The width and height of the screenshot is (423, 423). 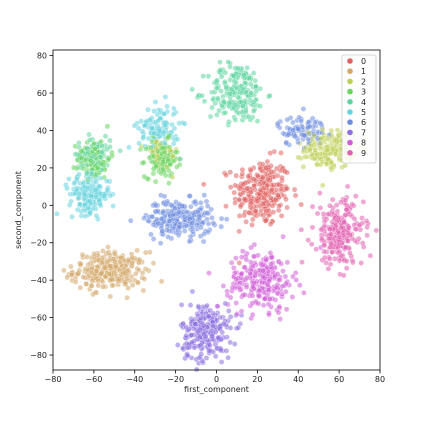 I want to click on x-tick-label: 0, so click(x=216, y=379).